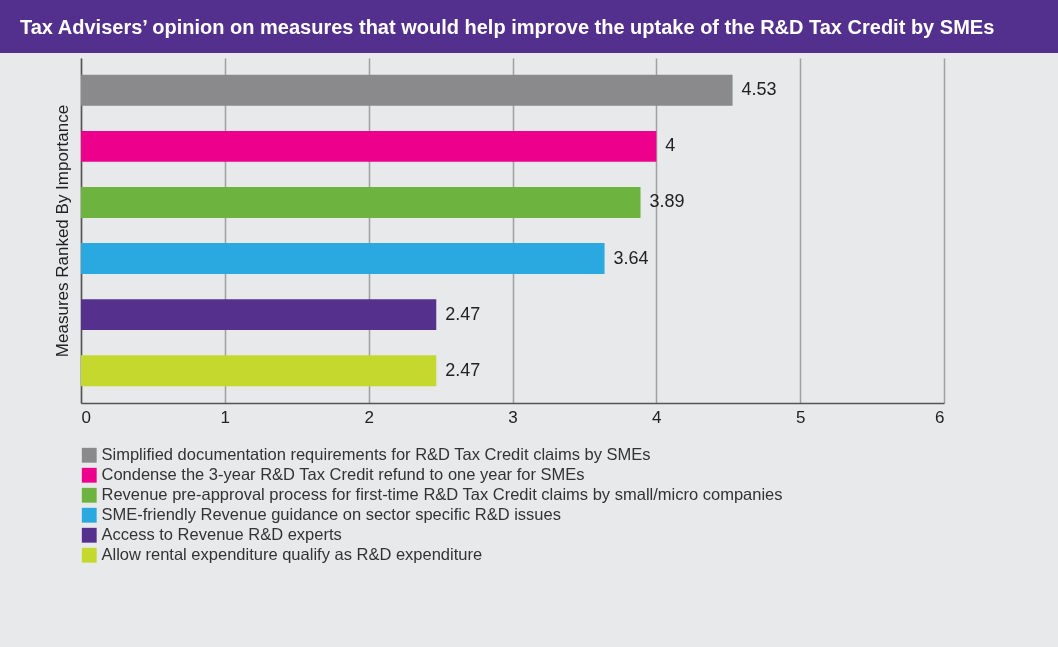  What do you see at coordinates (940, 417) in the screenshot?
I see `x-tick-label: 6` at bounding box center [940, 417].